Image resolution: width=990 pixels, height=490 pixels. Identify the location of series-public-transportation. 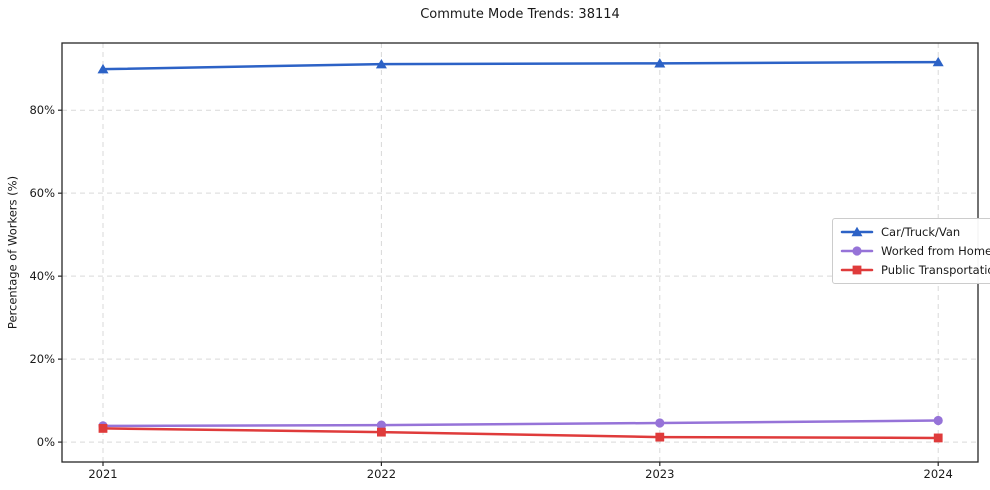
(520, 433).